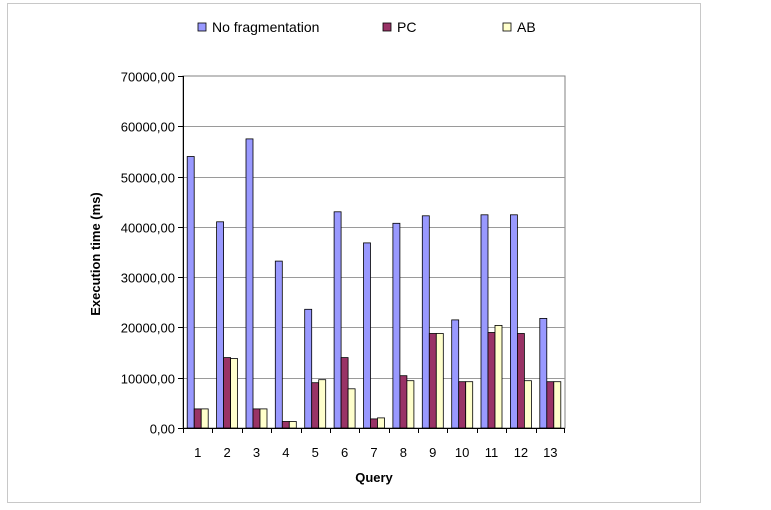 The width and height of the screenshot is (771, 510). What do you see at coordinates (462, 452) in the screenshot?
I see `x-tick-label: 10` at bounding box center [462, 452].